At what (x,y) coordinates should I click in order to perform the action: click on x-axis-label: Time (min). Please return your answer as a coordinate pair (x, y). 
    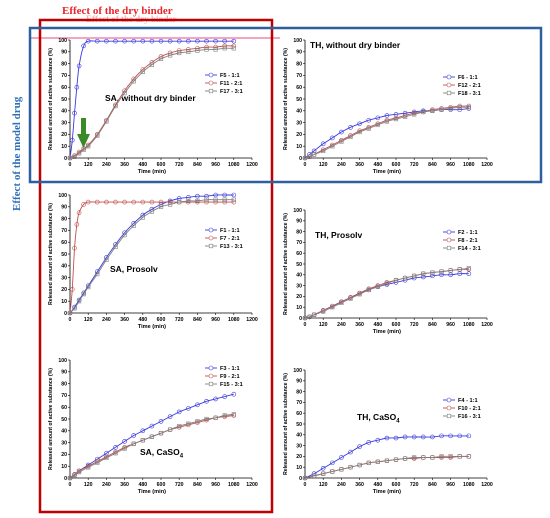
    Looking at the image, I should click on (152, 492).